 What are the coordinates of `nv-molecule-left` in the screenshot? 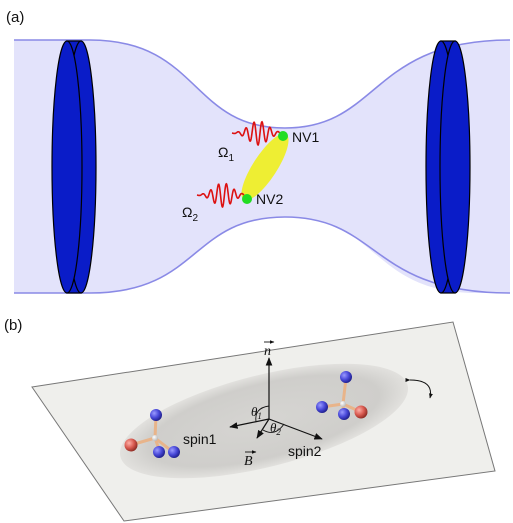 It's located at (152, 433).